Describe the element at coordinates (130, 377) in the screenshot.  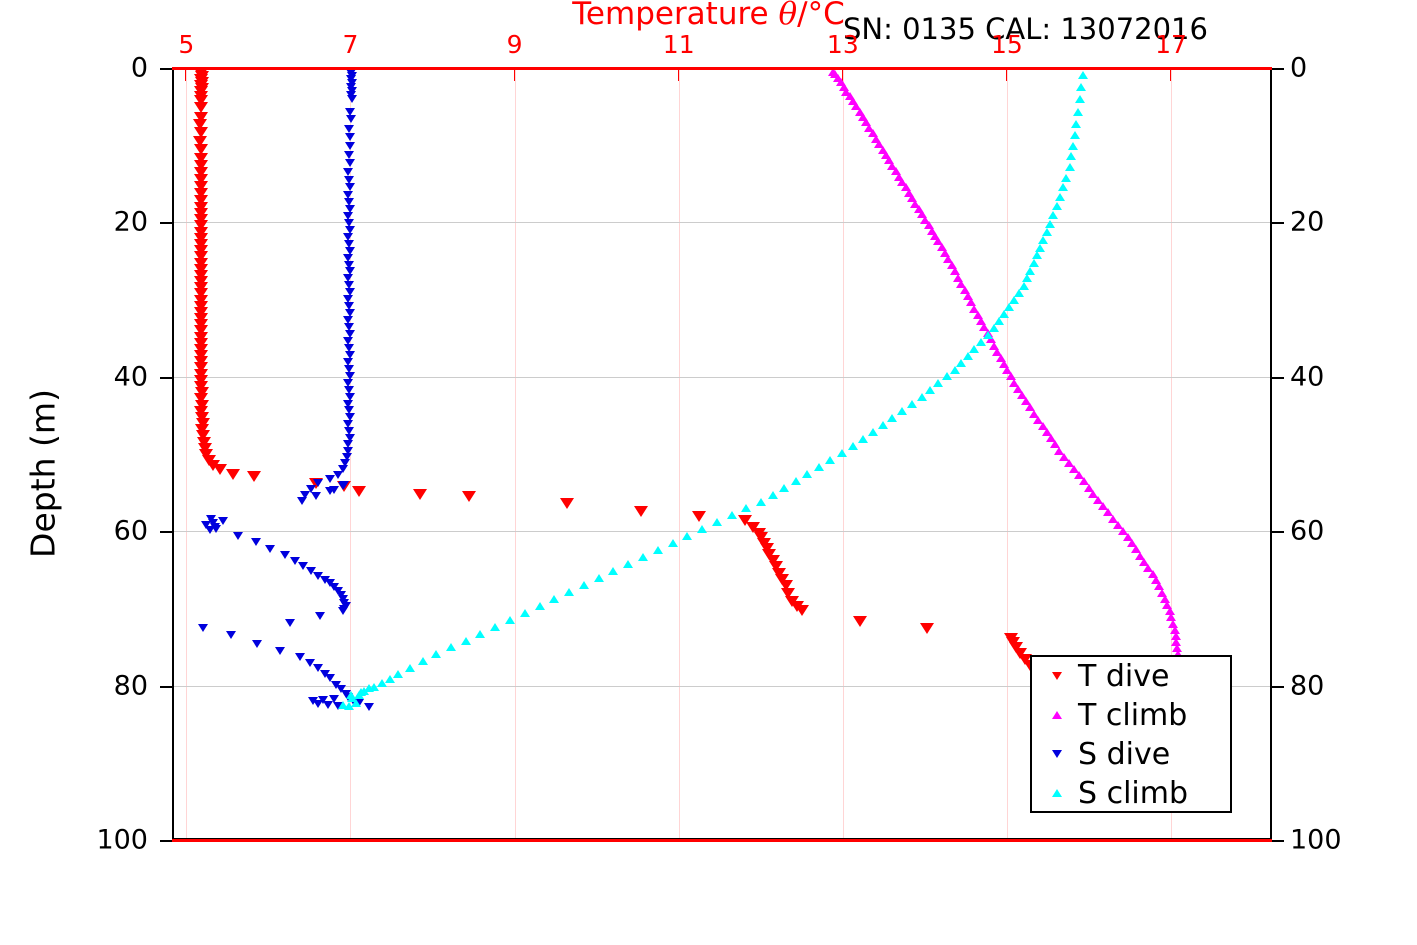
I see `y-tick-label-left: 40` at that location.